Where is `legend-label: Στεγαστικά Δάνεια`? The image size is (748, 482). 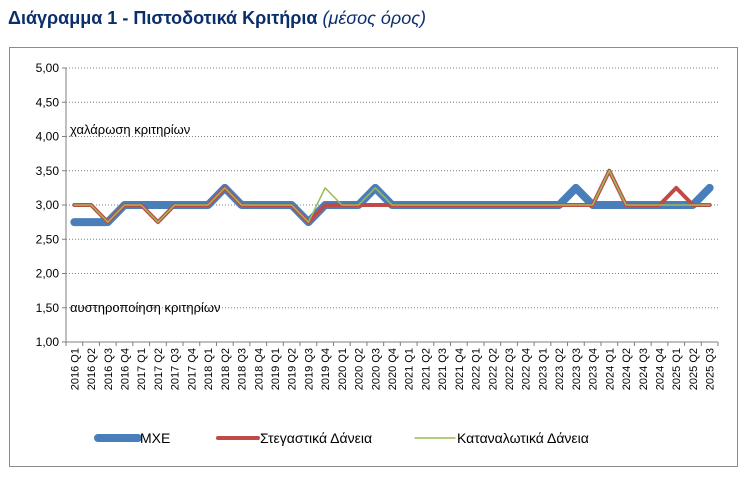
legend-label: Στεγαστικά Δάνεια is located at coordinates (316, 438).